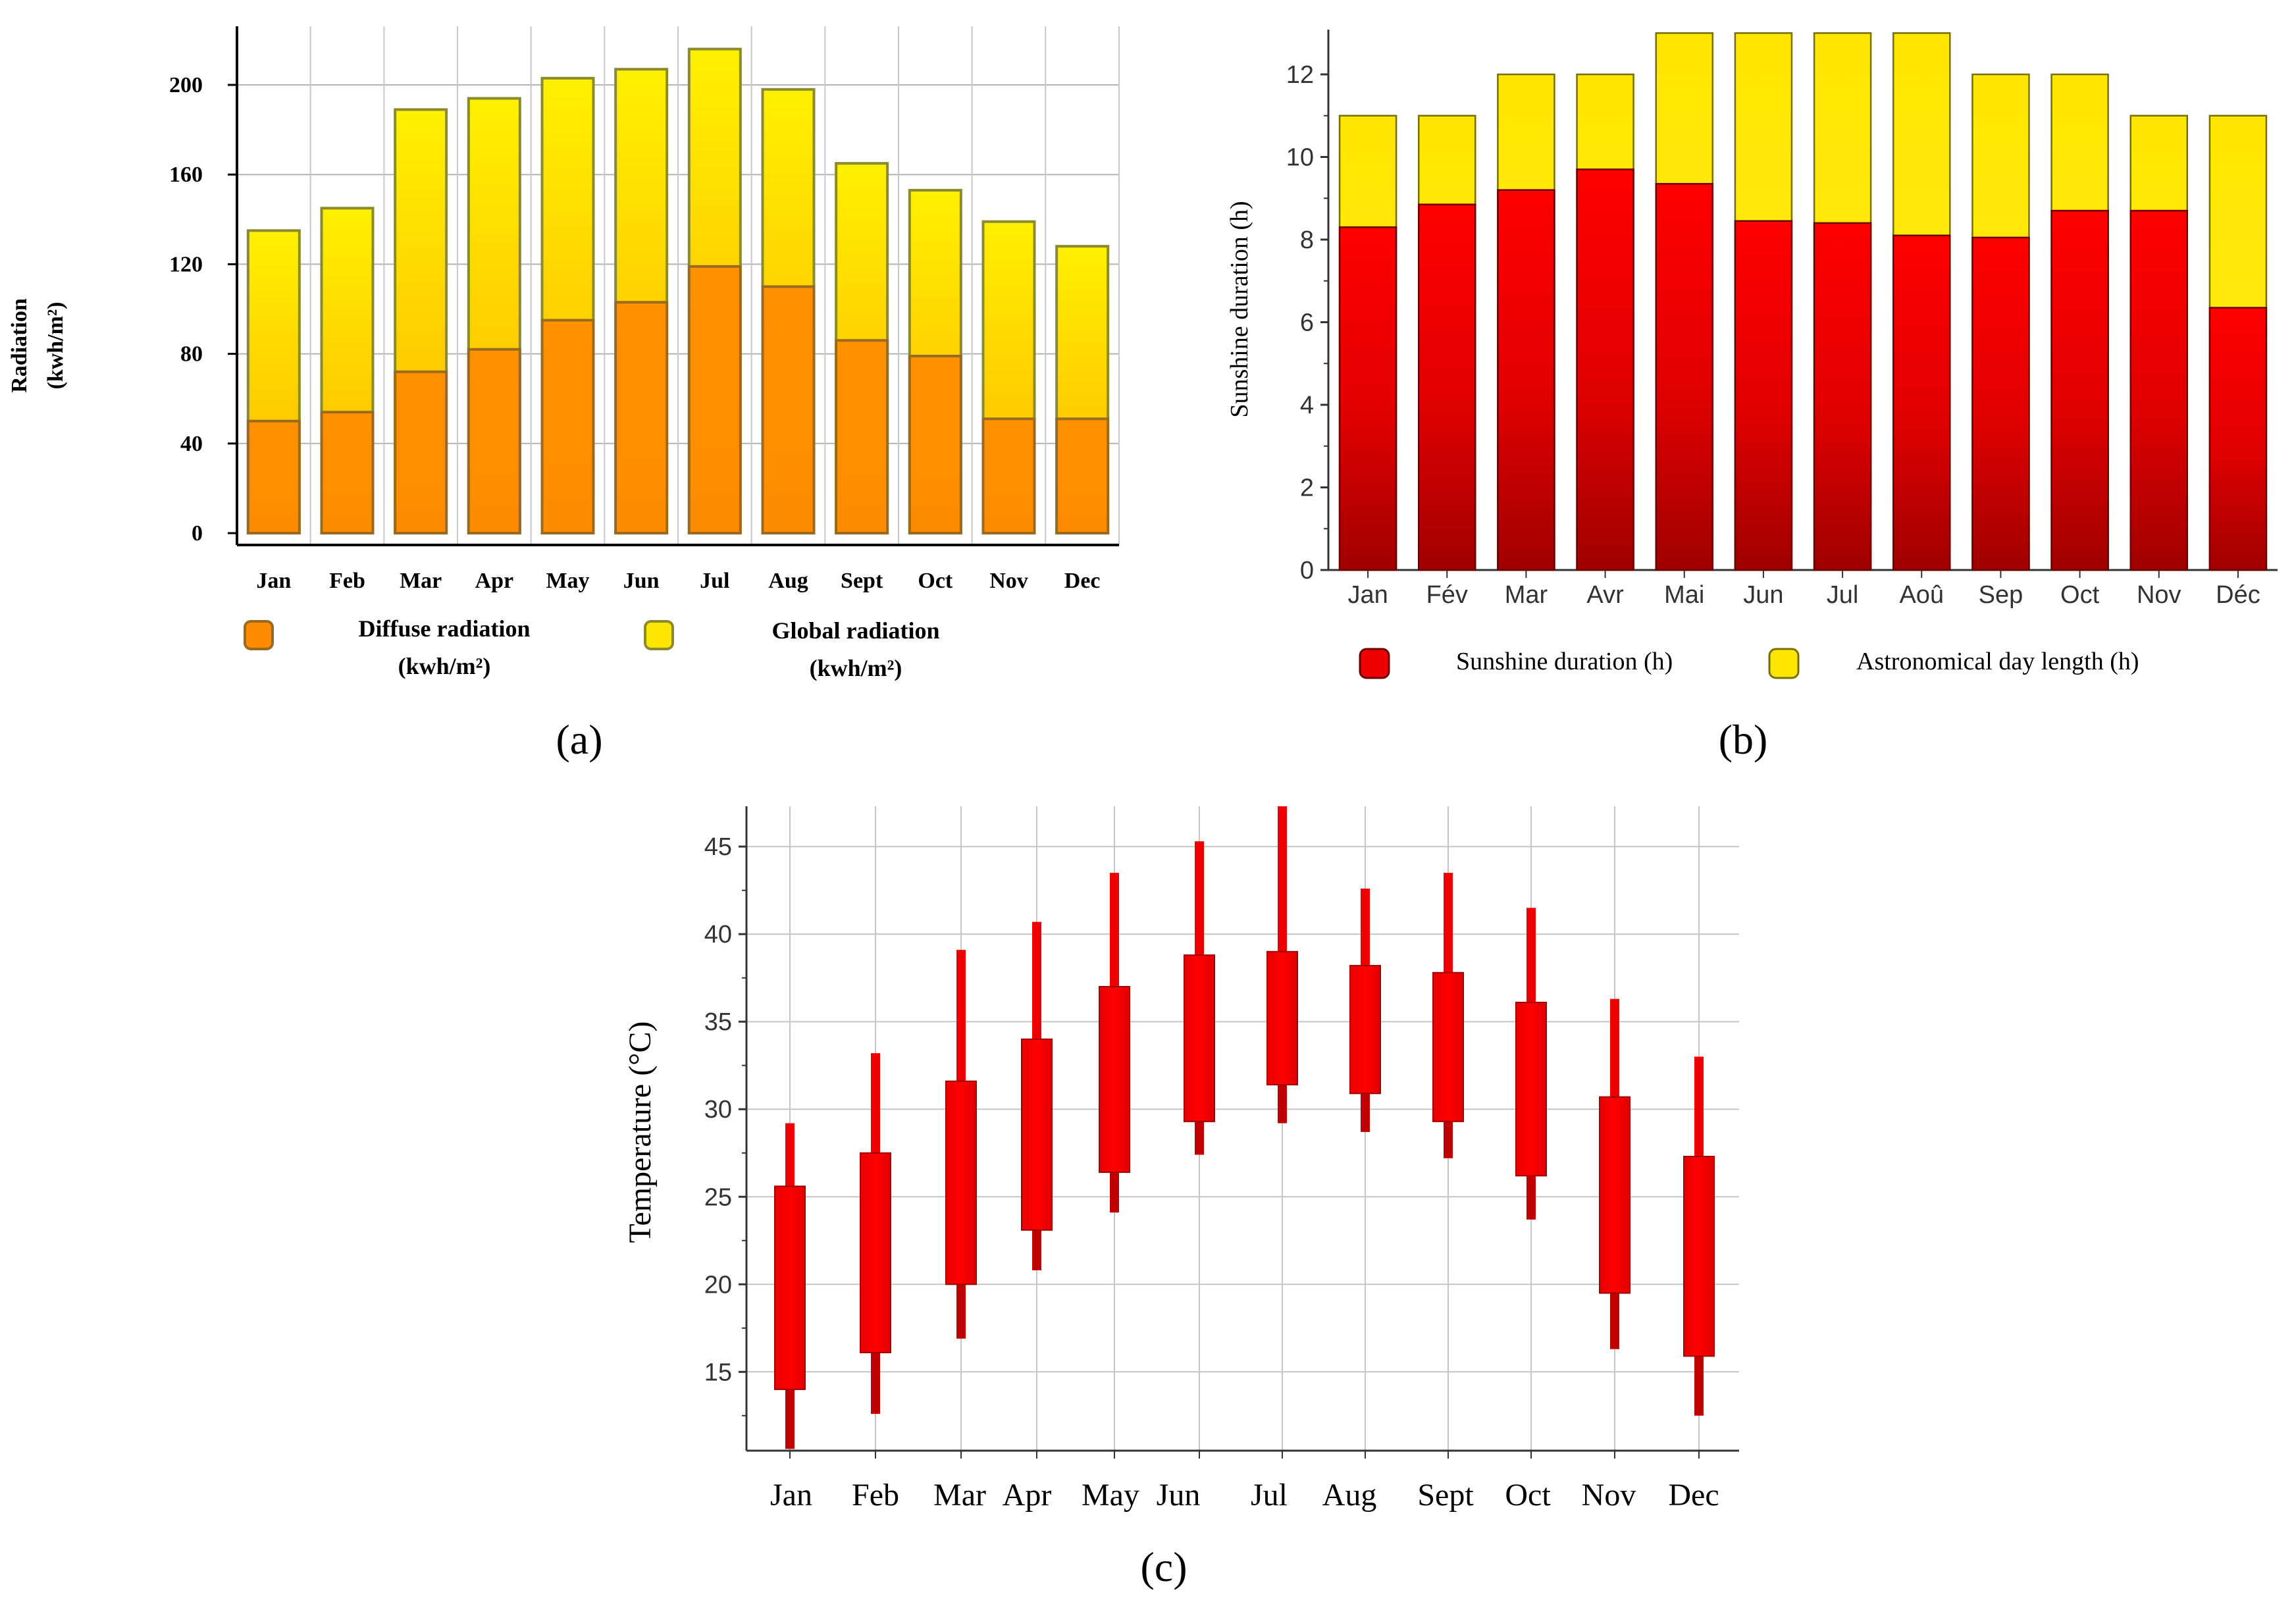 The width and height of the screenshot is (2296, 1606). I want to click on x-tick-label: Dec, so click(1082, 581).